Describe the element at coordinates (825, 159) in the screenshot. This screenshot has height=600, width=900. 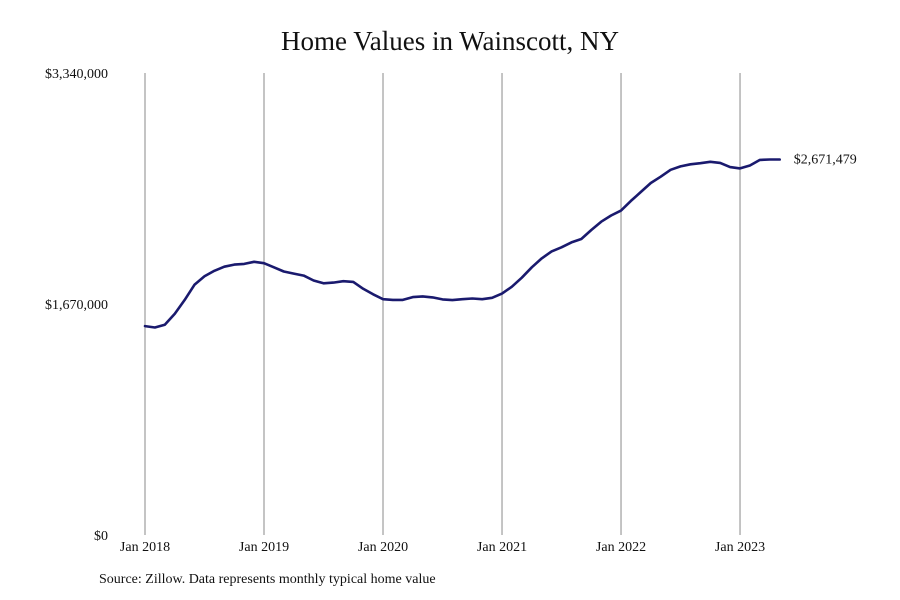
I see `end-value-label: $2,671,479` at that location.